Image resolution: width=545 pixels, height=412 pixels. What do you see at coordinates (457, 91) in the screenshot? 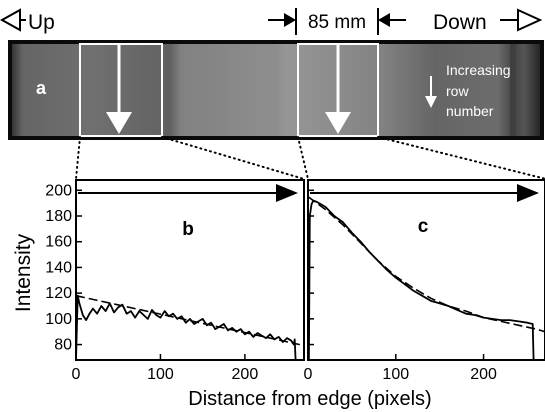
I see `row-annotation-line2: row` at bounding box center [457, 91].